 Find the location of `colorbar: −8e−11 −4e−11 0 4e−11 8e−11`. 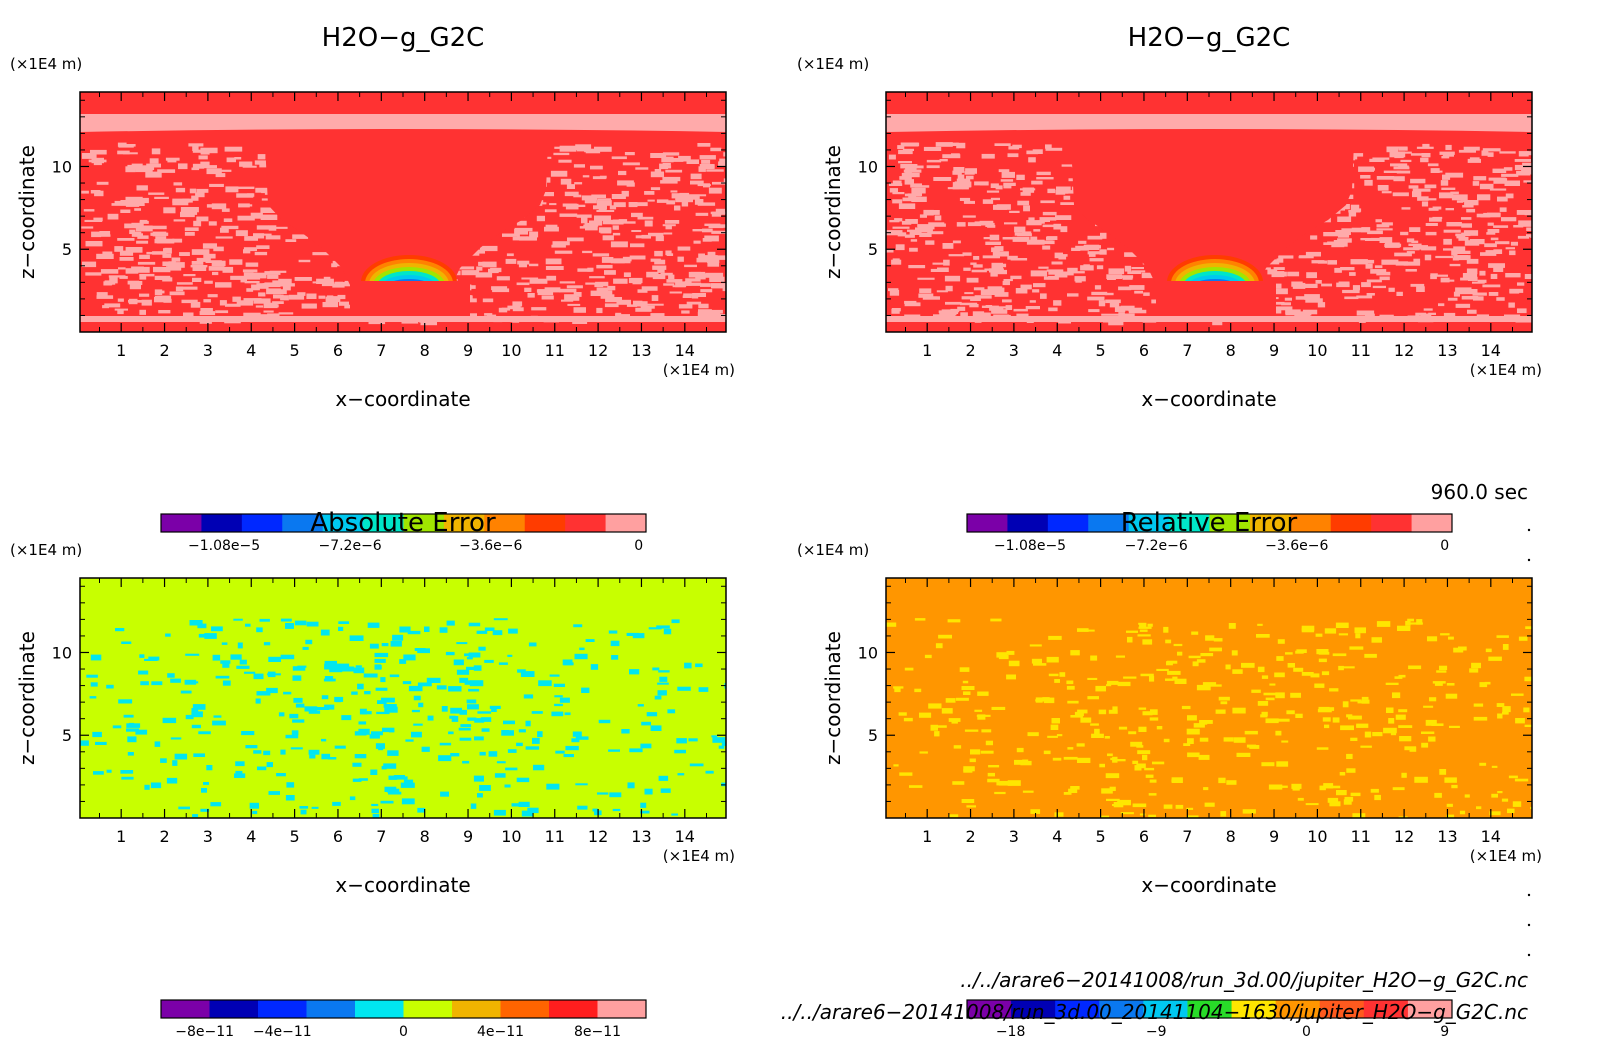

colorbar: −8e−11 −4e−11 0 4e−11 8e−11 is located at coordinates (403, 1019).